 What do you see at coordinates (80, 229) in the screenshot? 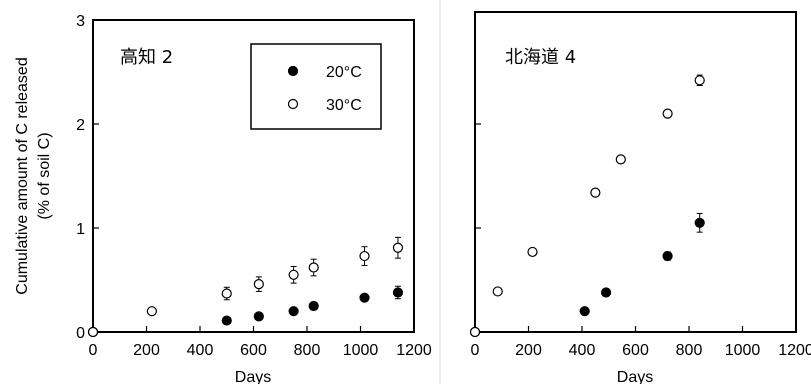
I see `y-tick-label: 1` at bounding box center [80, 229].